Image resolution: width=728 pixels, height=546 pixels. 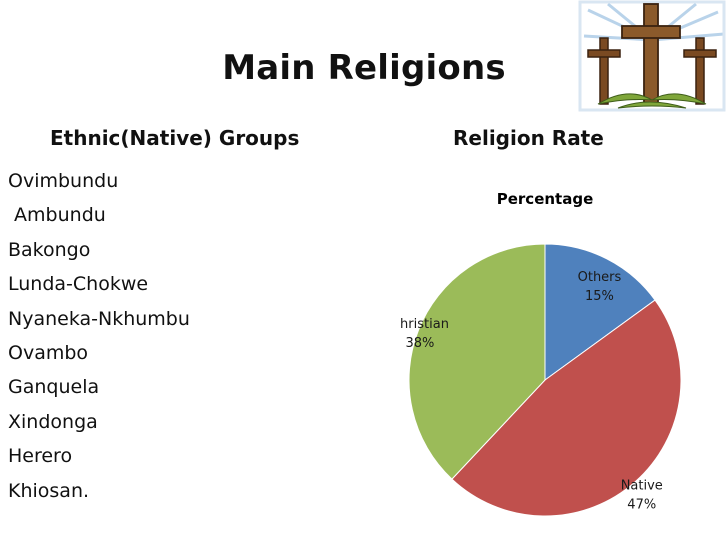 What do you see at coordinates (424, 324) in the screenshot?
I see `pie-label-christian: Christian` at bounding box center [424, 324].